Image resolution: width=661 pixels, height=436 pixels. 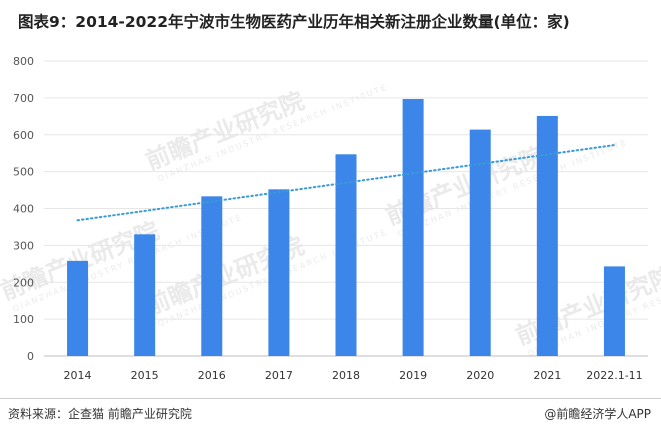 What do you see at coordinates (212, 276) in the screenshot?
I see `bar-2016` at bounding box center [212, 276].